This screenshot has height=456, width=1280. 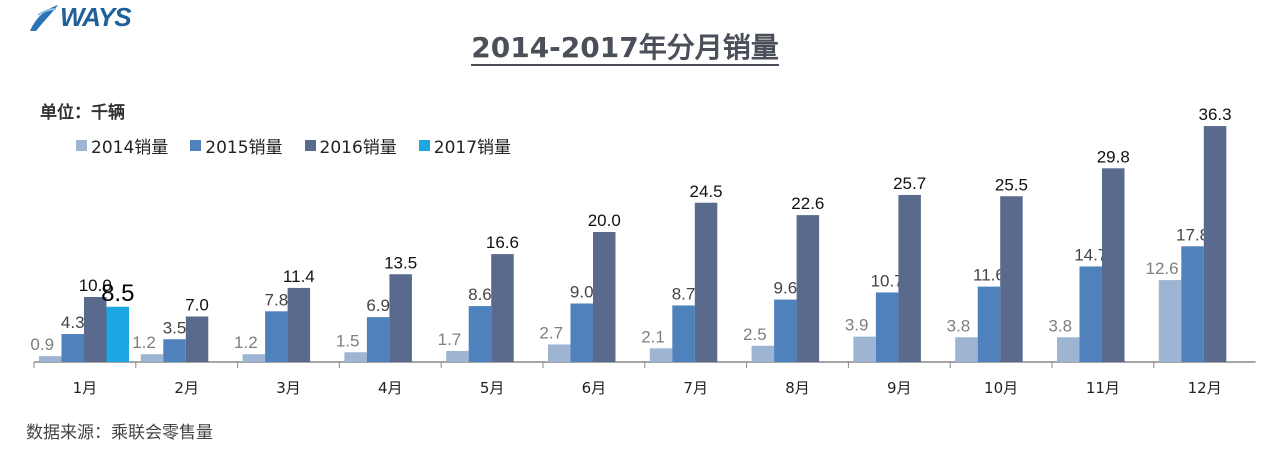 What do you see at coordinates (887, 280) in the screenshot?
I see `data-label: 10.7` at bounding box center [887, 280].